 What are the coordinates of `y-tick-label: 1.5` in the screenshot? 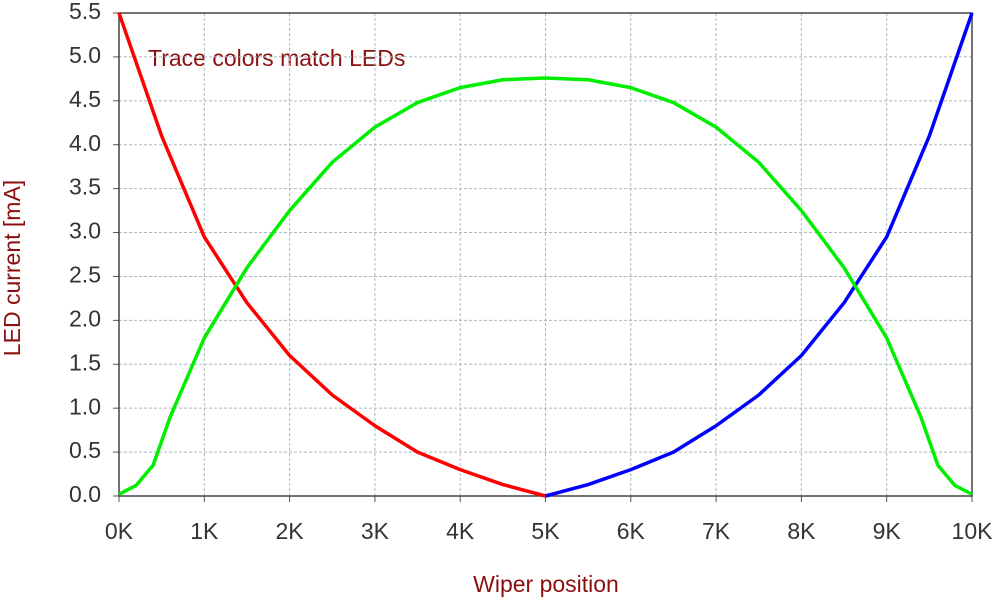 It's located at (85, 362).